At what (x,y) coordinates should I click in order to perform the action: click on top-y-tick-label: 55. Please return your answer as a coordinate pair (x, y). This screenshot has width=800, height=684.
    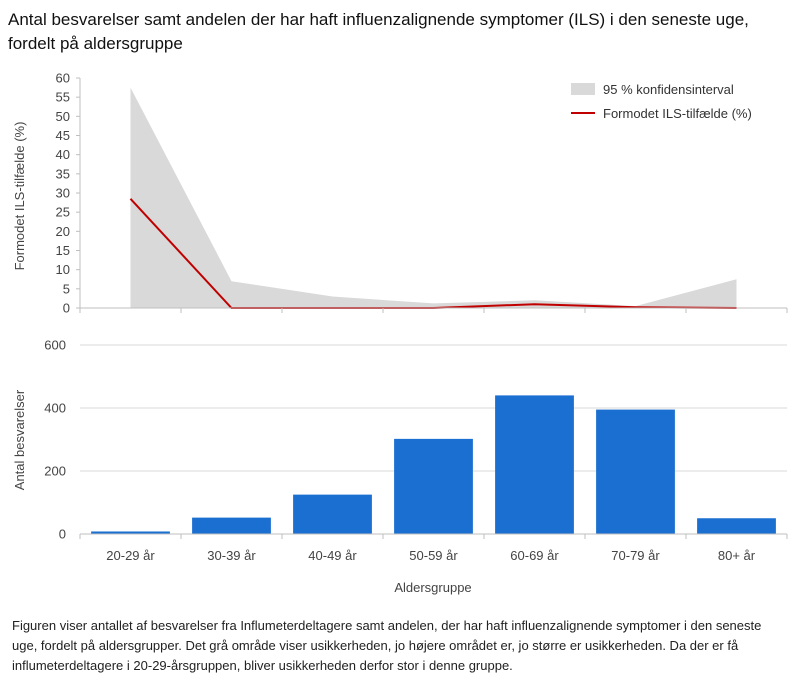
    Looking at the image, I should click on (63, 97).